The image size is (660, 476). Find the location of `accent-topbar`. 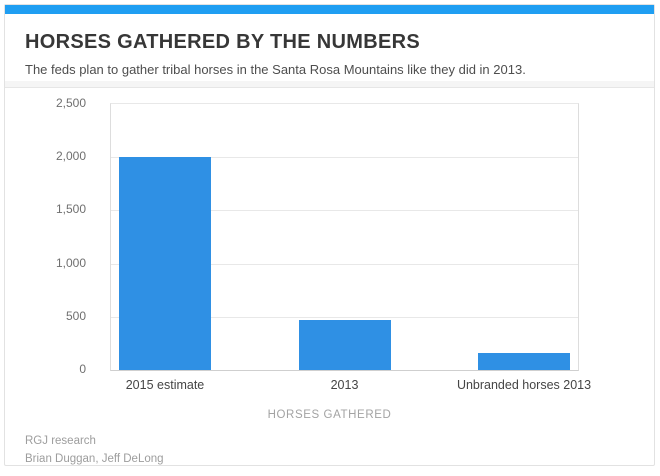

accent-topbar is located at coordinates (329, 9).